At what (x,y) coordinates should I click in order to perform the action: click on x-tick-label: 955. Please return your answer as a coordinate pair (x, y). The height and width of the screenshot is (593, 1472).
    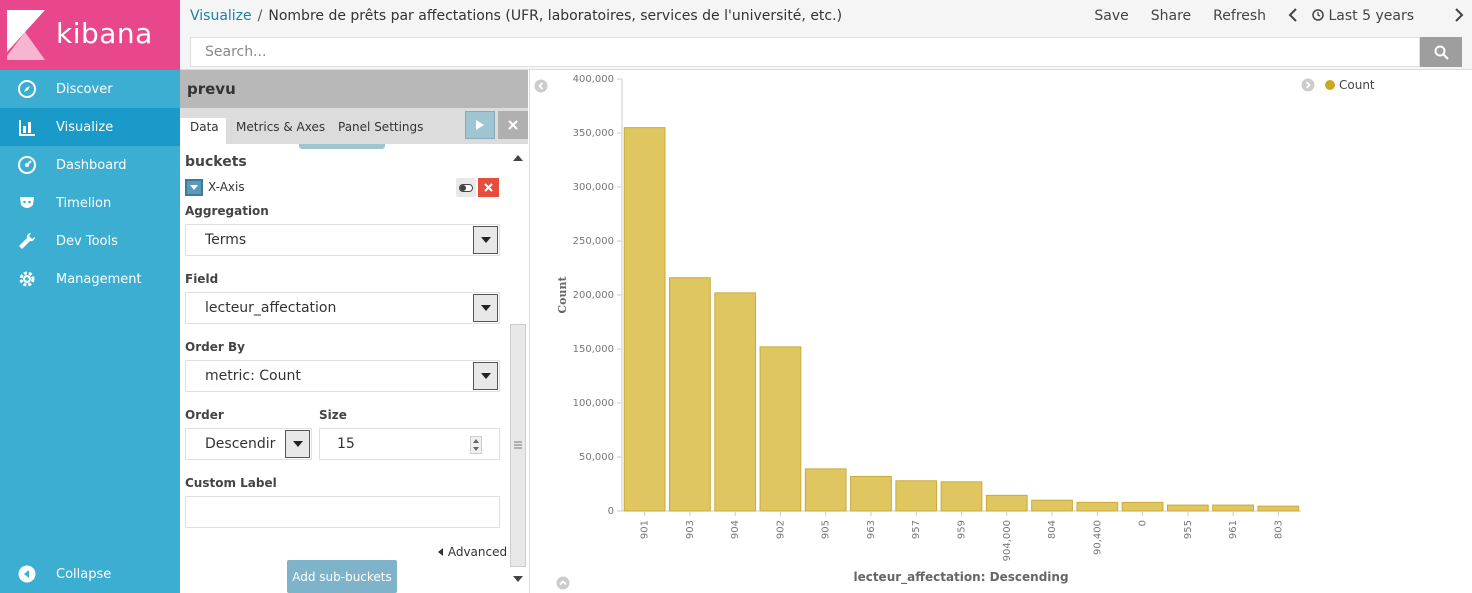
    Looking at the image, I should click on (1188, 529).